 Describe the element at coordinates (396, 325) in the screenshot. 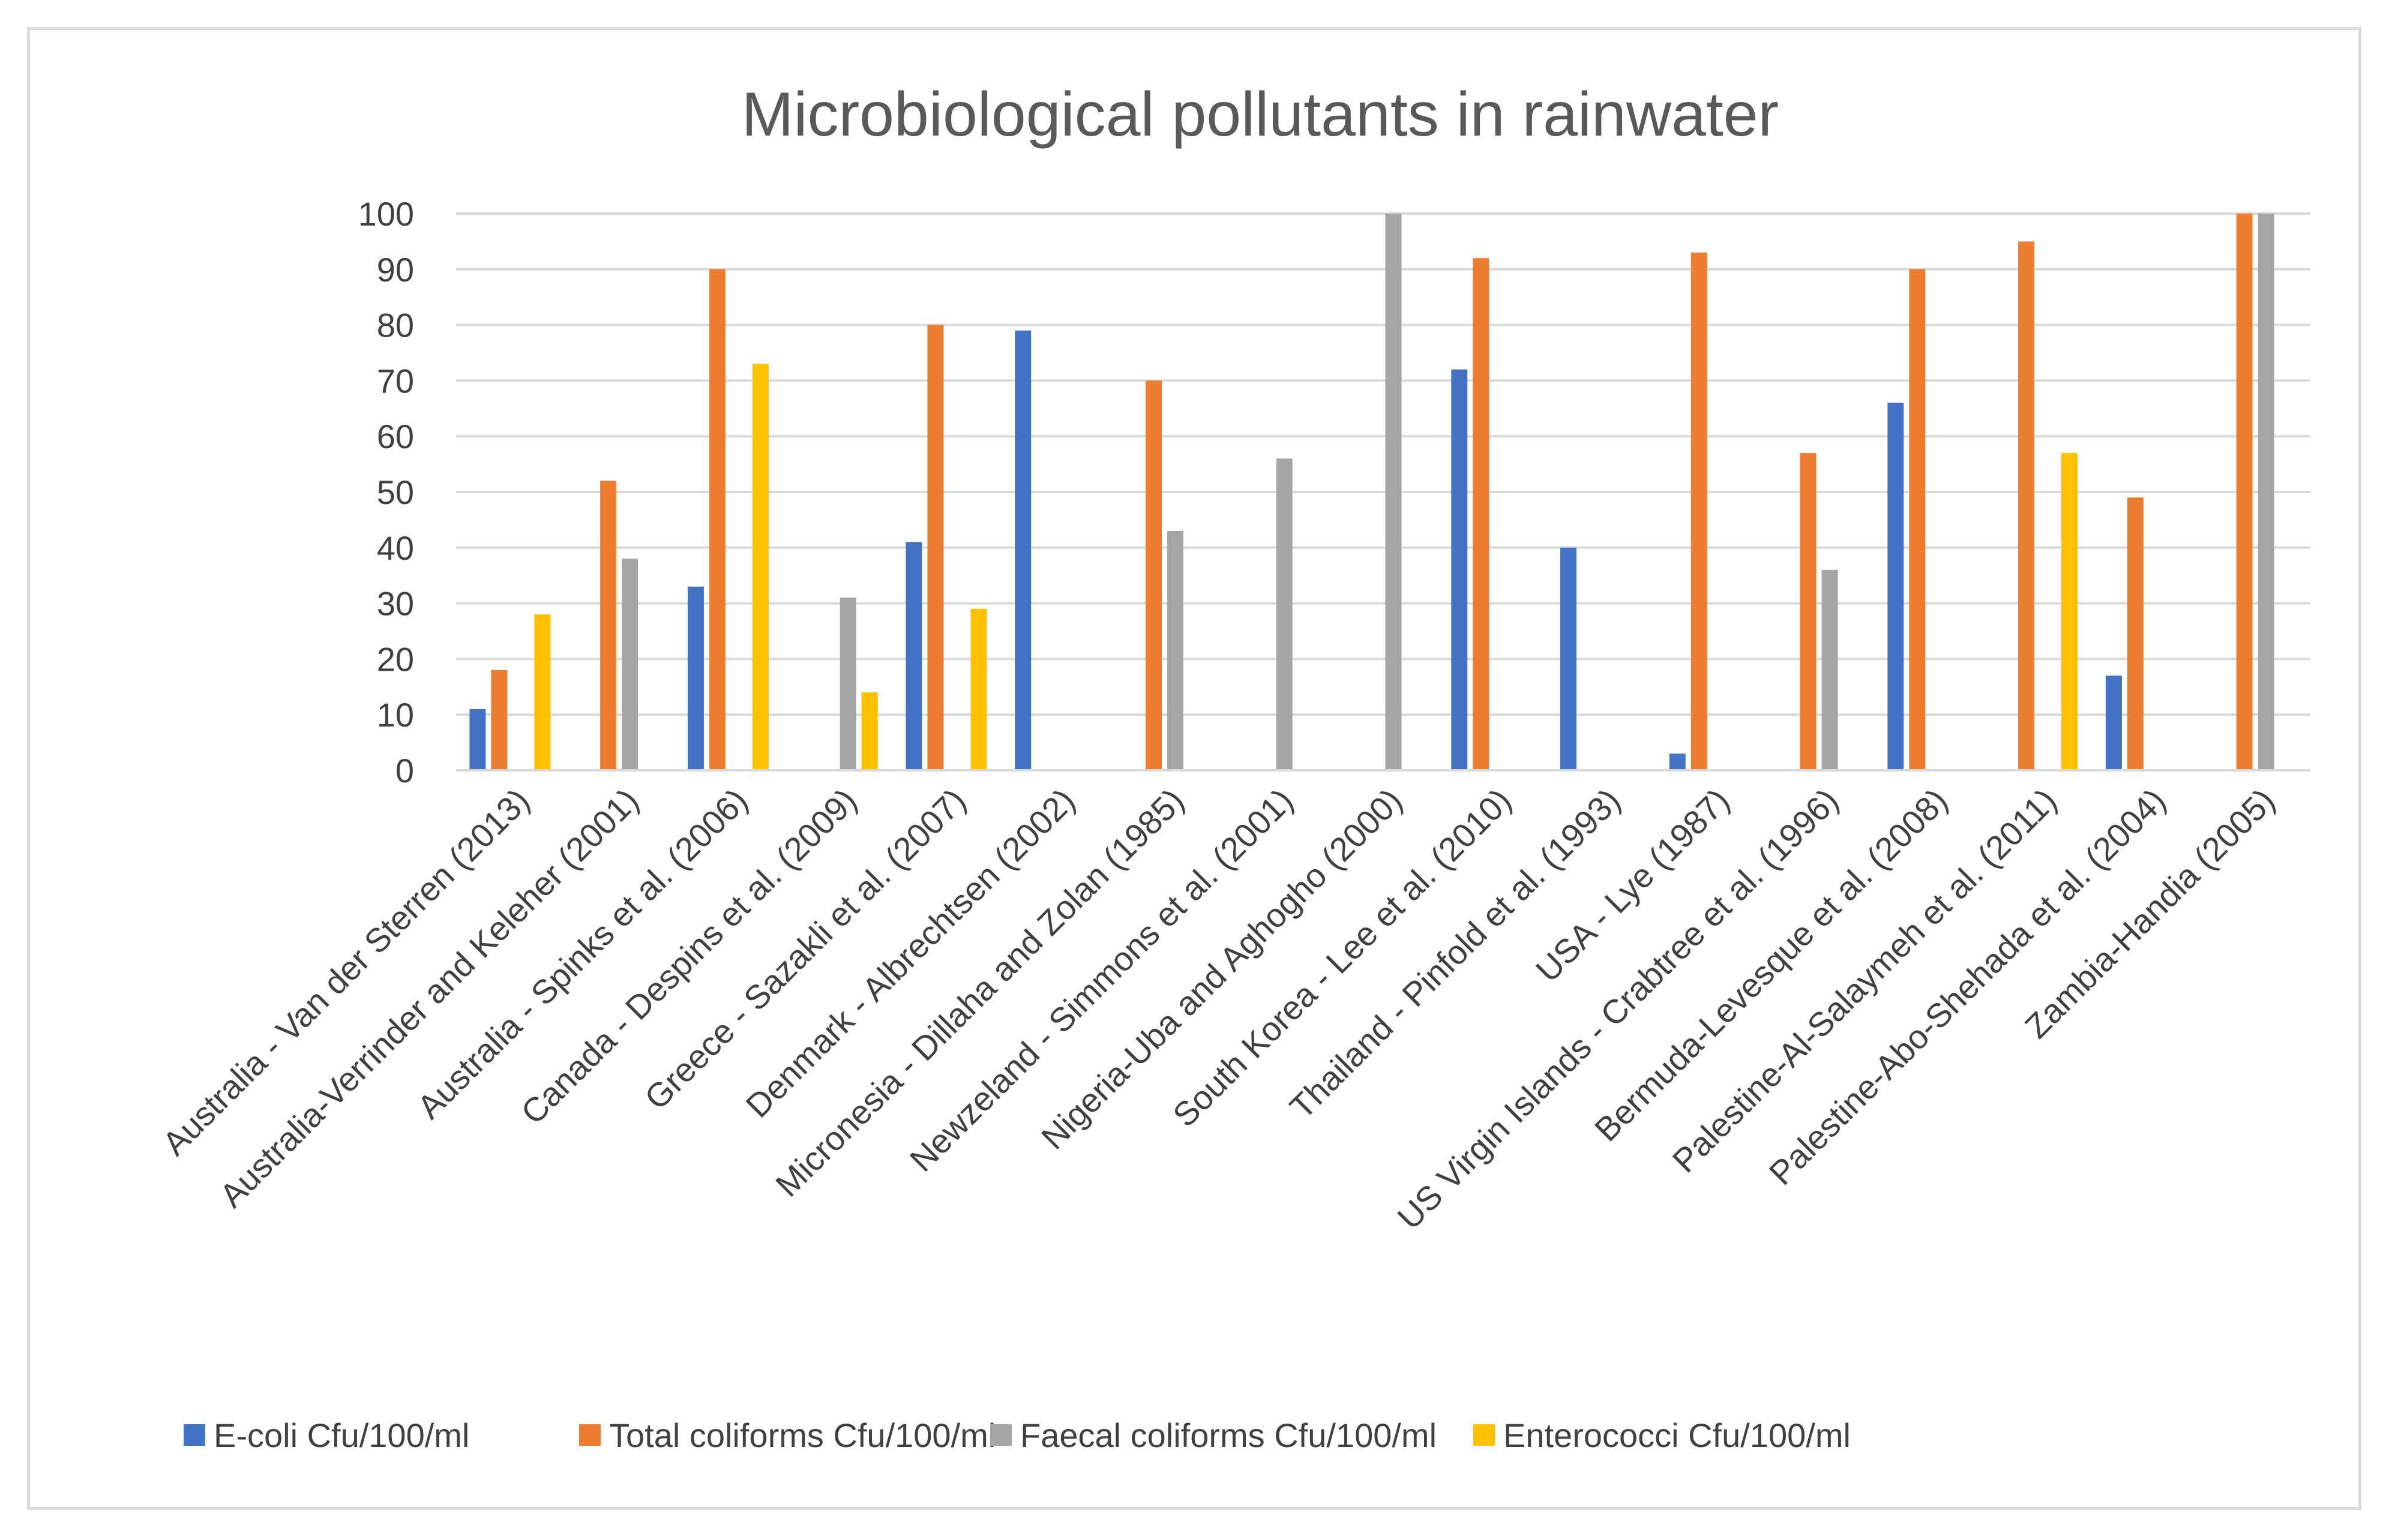

I see `y-tick-label: 80` at that location.